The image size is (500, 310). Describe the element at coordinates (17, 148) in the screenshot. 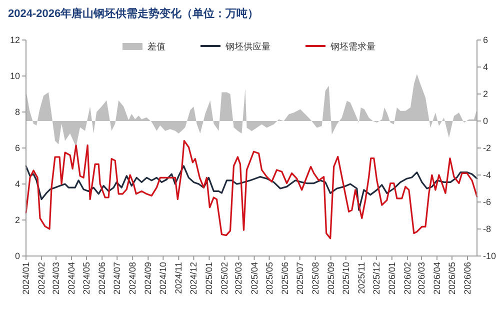

I see `y-tick-label: 6` at that location.